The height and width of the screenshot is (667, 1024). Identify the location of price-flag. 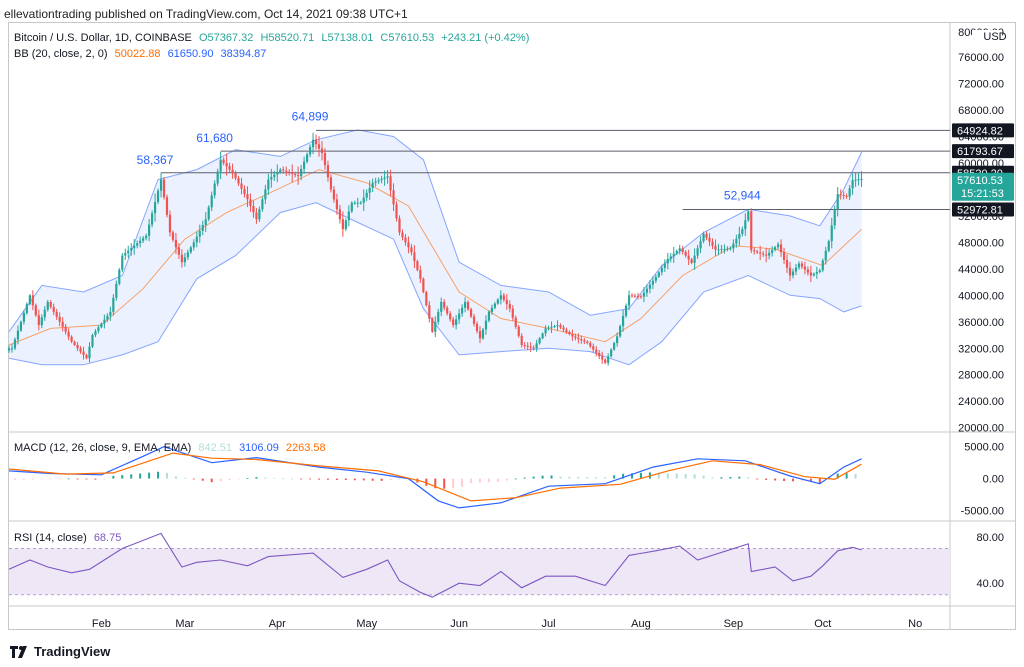
(983, 151).